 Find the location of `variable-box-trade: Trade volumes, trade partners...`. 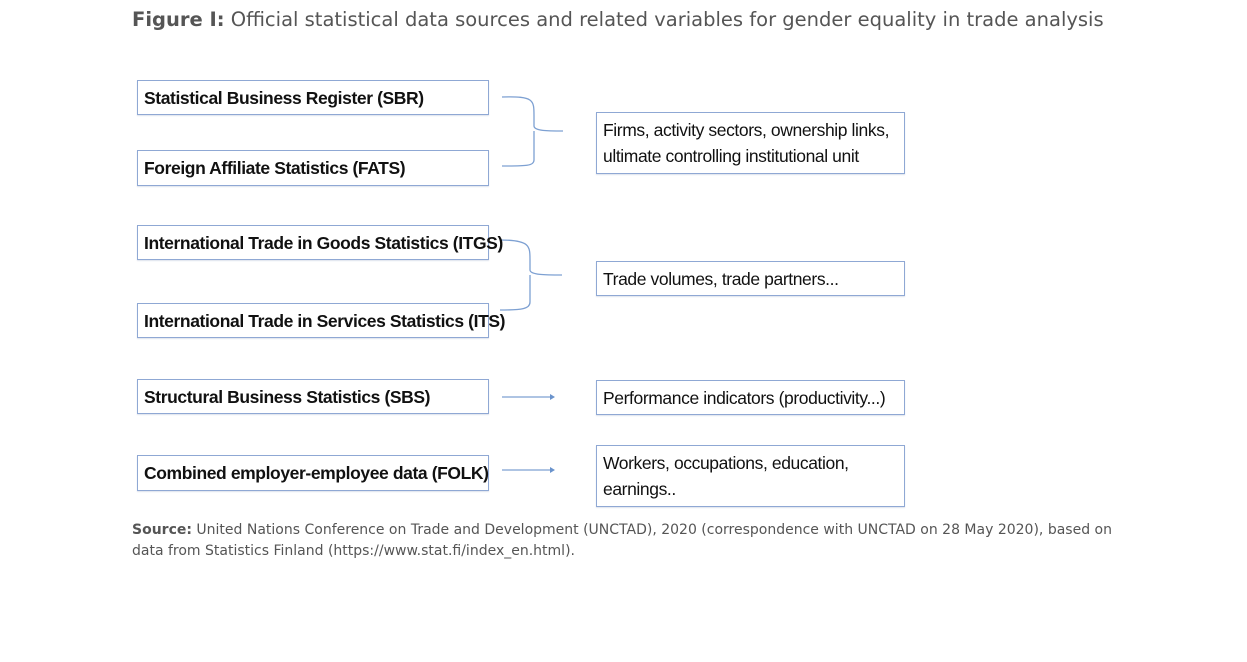

variable-box-trade: Trade volumes, trade partners... is located at coordinates (750, 278).